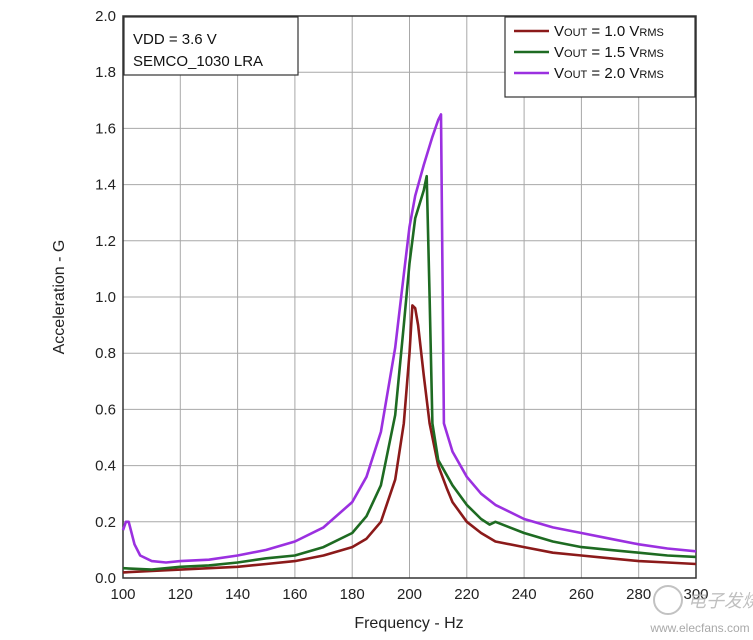 The image size is (753, 640). What do you see at coordinates (105, 128) in the screenshot?
I see `y-tick-label: 1.6` at bounding box center [105, 128].